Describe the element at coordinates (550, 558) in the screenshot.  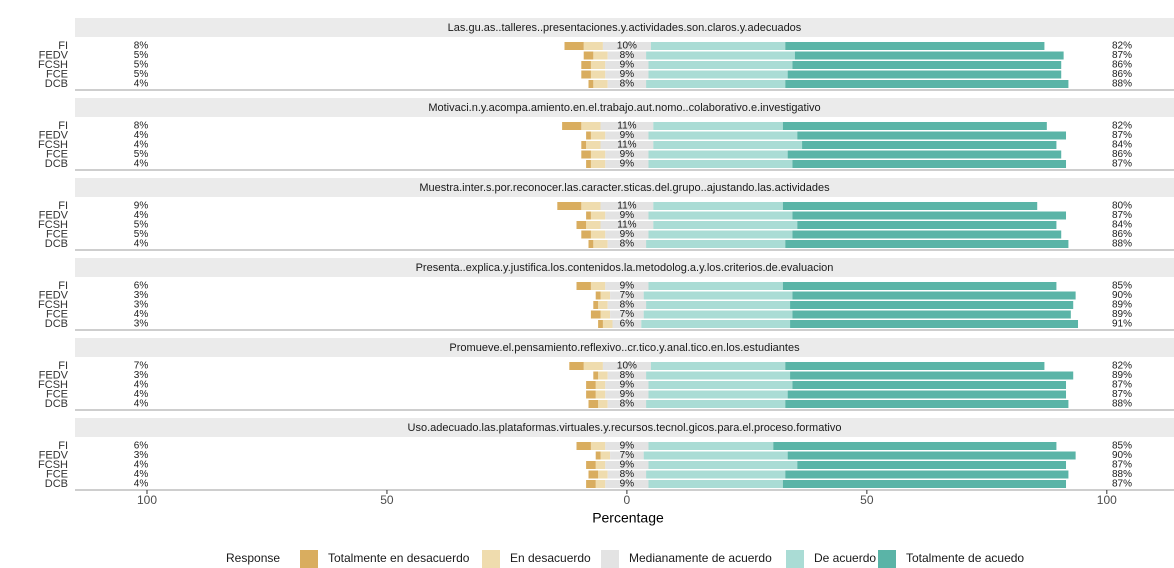
I see `legend-label: En desacuerdo` at that location.